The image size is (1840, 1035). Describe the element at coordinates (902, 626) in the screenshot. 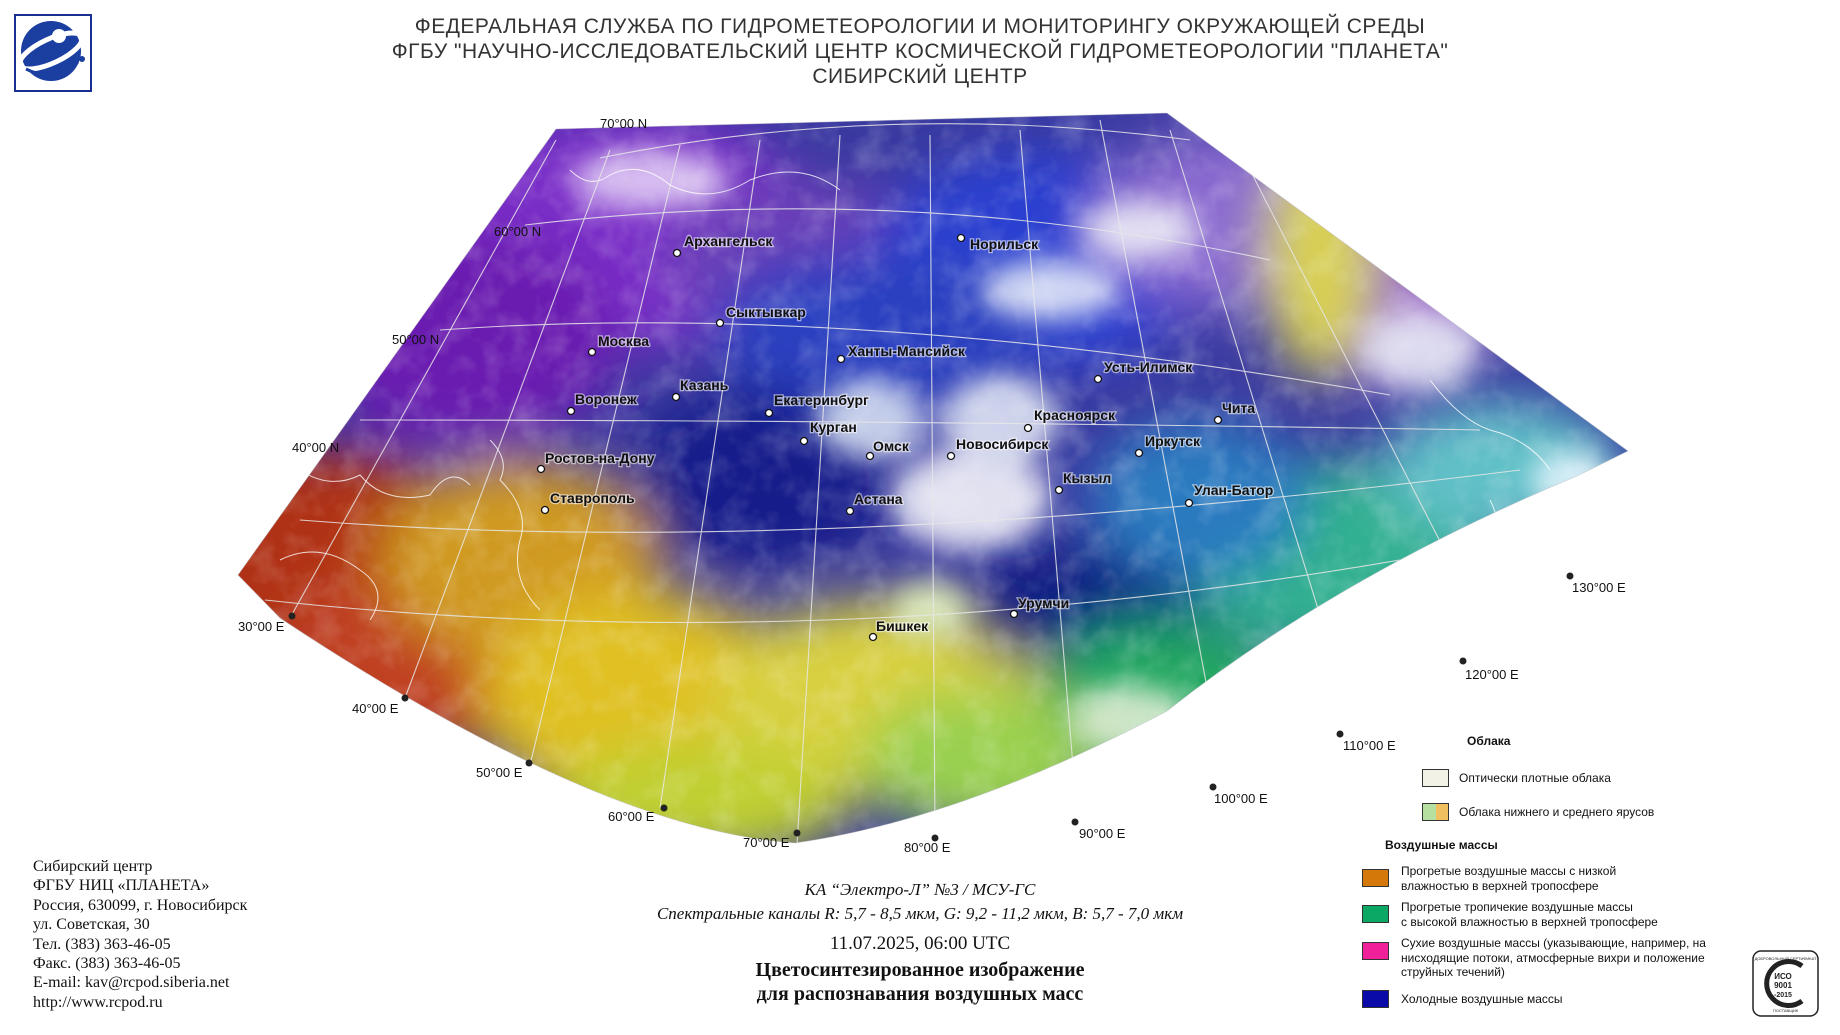

I see `city-label: Бишкек` at that location.